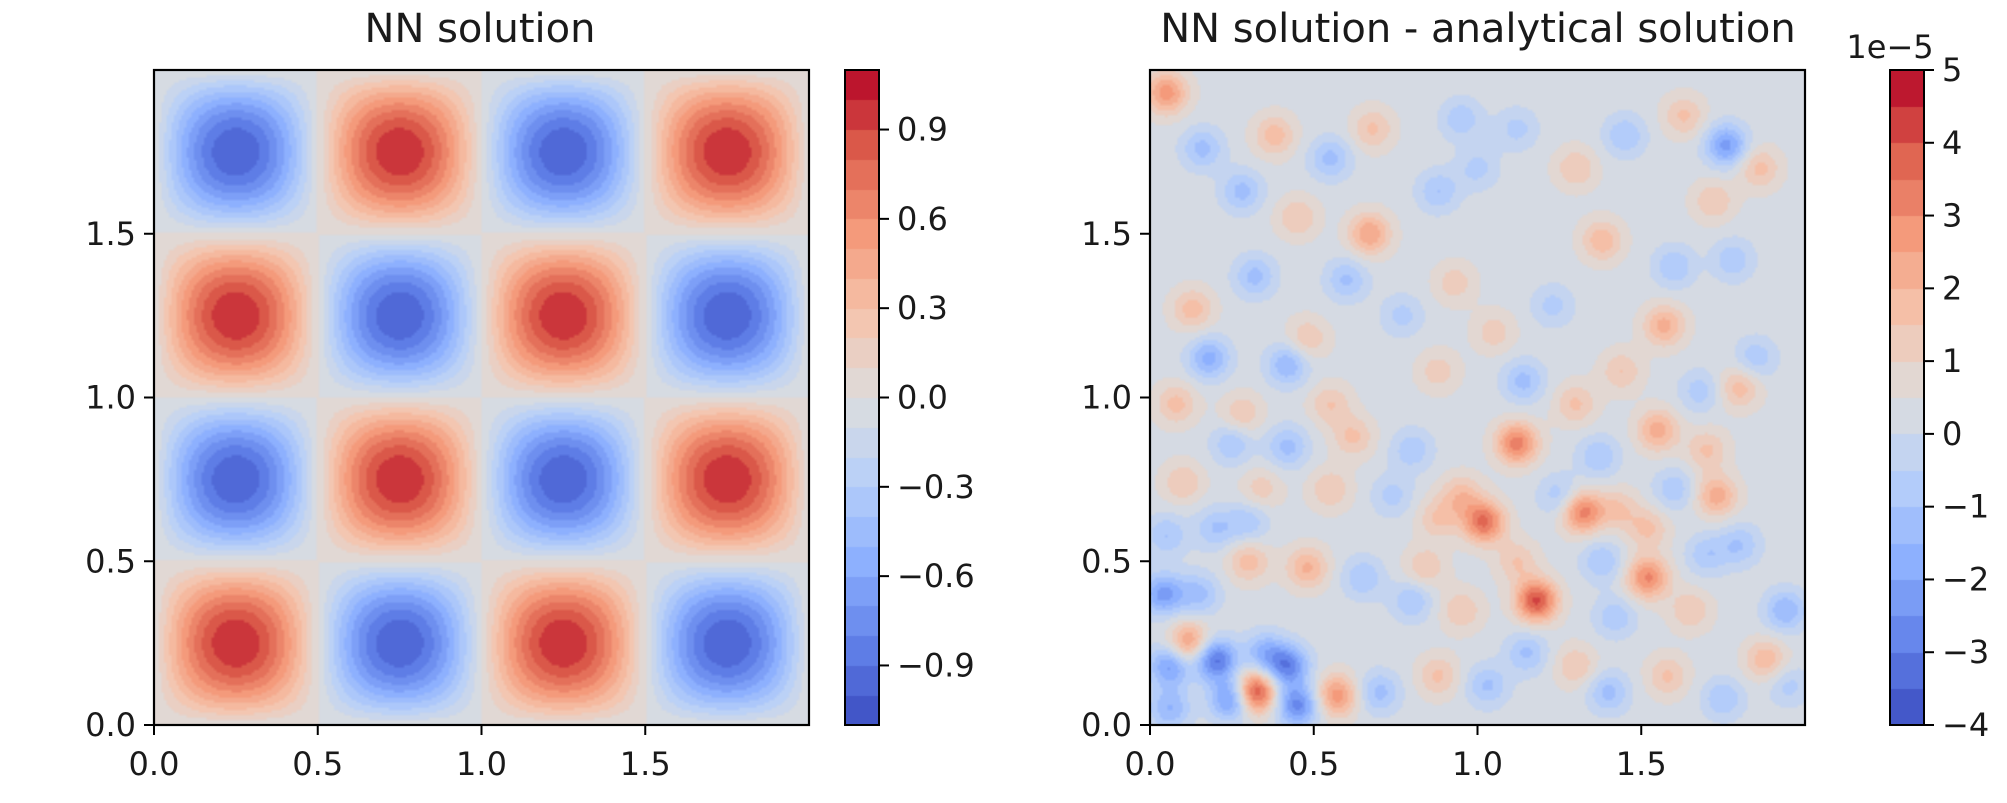  I want to click on nn-solution-colorbar-tick-label: −0.6, so click(936, 576).